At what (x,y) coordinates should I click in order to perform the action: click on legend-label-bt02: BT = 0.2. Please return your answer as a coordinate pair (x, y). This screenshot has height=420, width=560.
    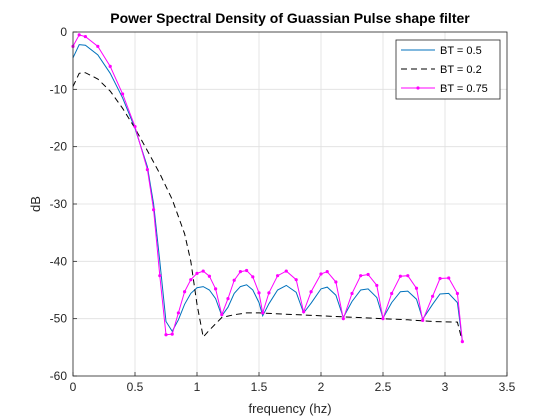
    Looking at the image, I should click on (461, 70).